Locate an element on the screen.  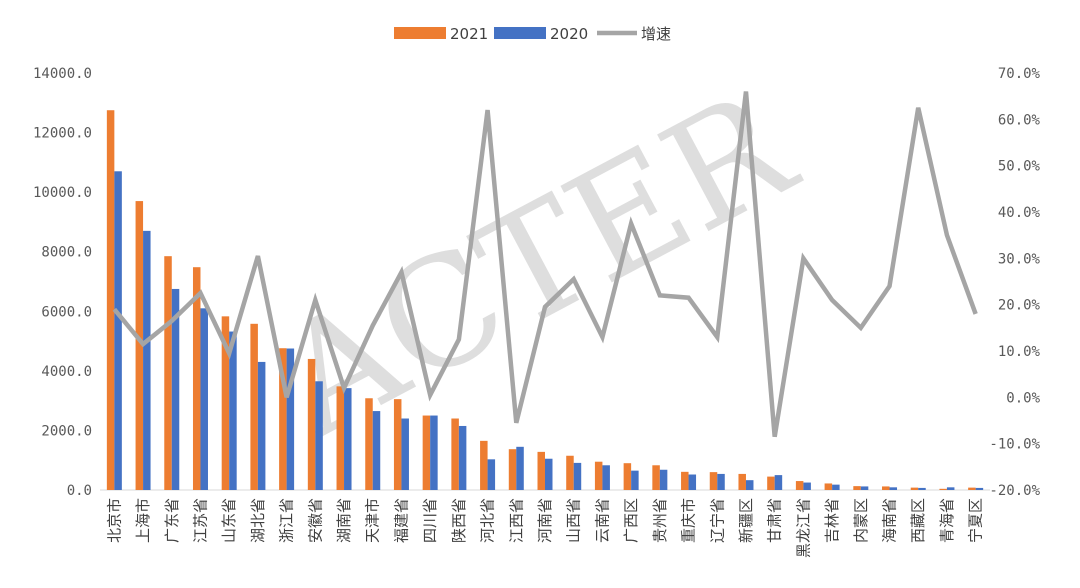
legend-label: 2021 is located at coordinates (469, 34).